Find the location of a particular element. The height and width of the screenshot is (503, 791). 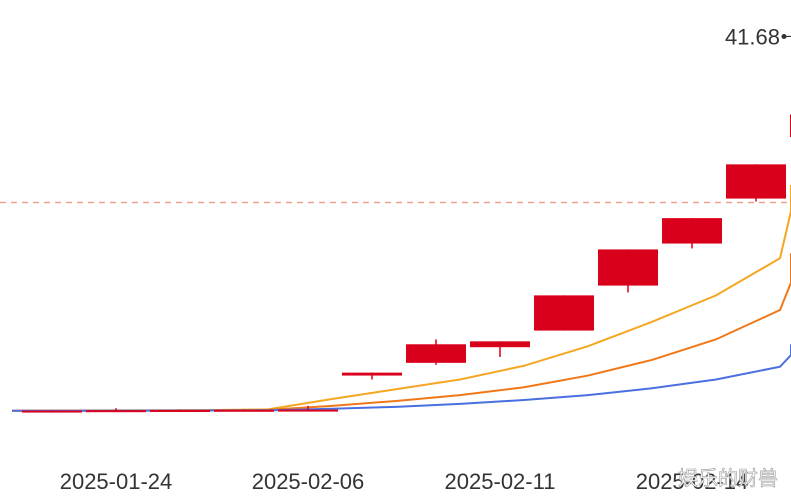

watermark-text: 娱乐的财兽 is located at coordinates (728, 478).